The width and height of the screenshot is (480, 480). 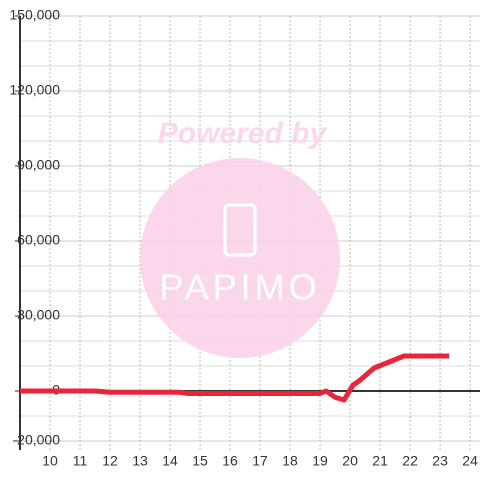 I want to click on y-tick-label: 120,000, so click(x=34, y=90).